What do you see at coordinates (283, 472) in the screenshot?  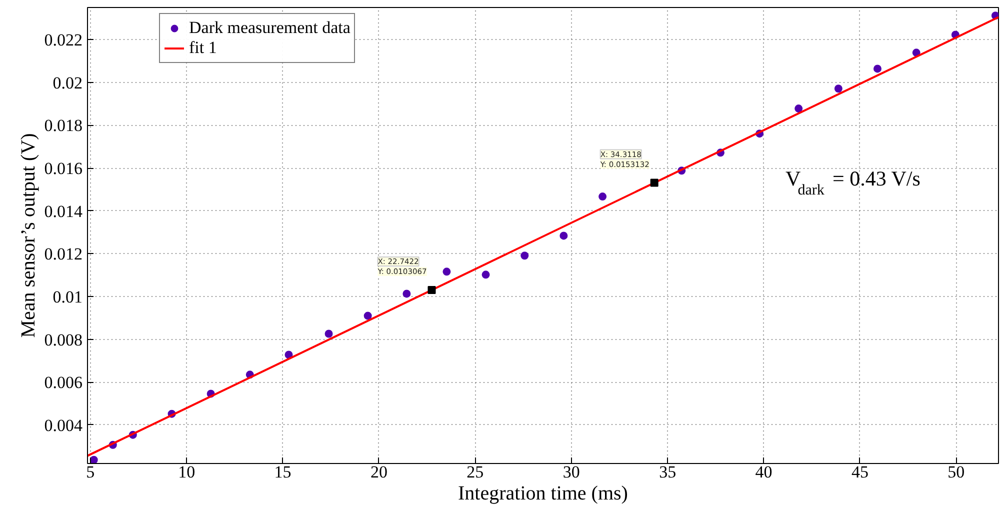 I see `x-tick-label: 15` at bounding box center [283, 472].